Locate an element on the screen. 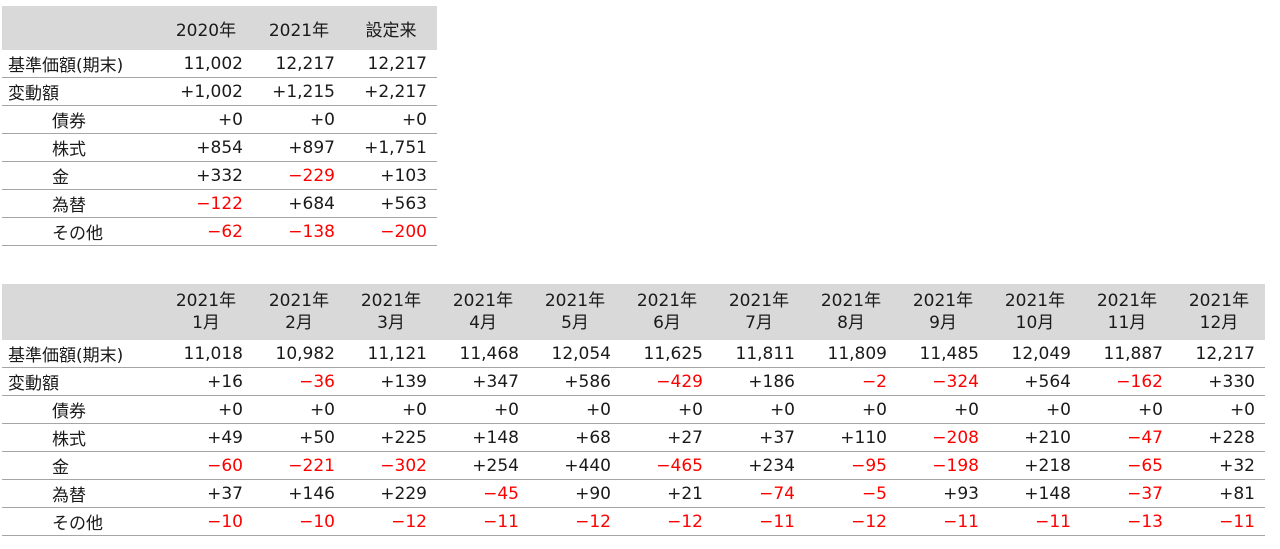 The height and width of the screenshot is (549, 1280). column-header: 2021年 1月 is located at coordinates (206, 312).